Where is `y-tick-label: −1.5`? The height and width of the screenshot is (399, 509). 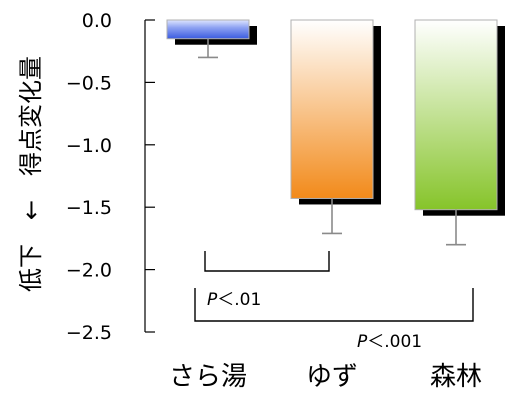
y-tick-label: −1.5 is located at coordinates (89, 208).